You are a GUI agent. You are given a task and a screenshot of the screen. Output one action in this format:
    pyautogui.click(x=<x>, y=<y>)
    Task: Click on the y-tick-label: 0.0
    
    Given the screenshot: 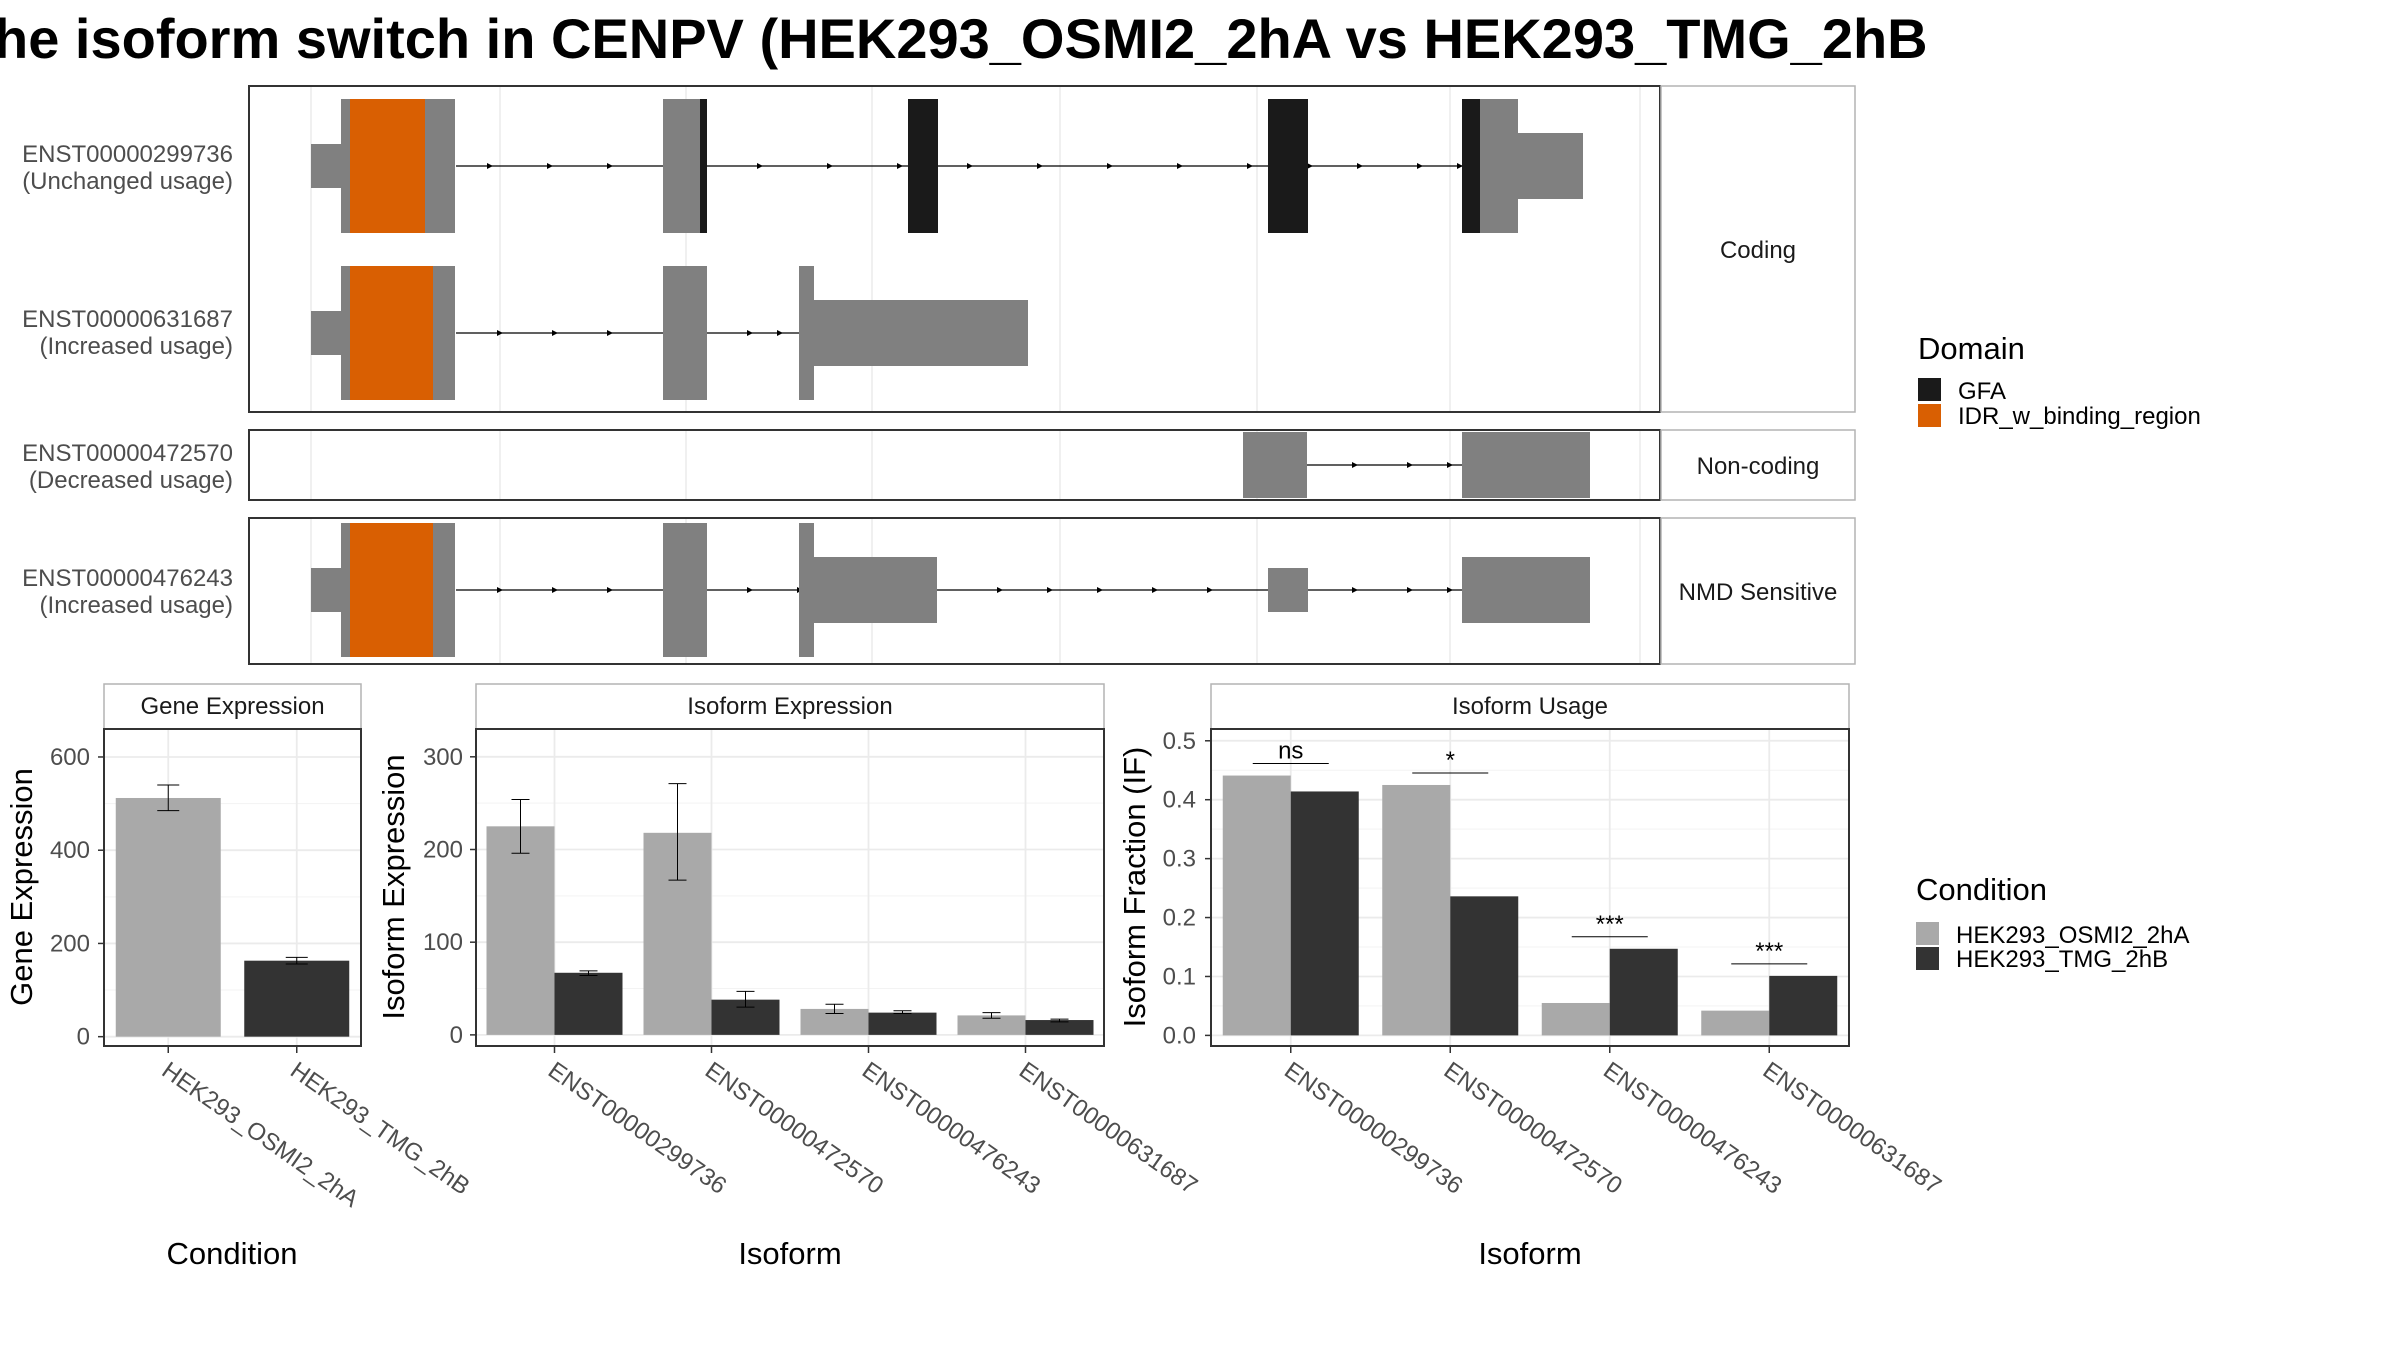 What is the action you would take?
    pyautogui.click(x=1179, y=1035)
    